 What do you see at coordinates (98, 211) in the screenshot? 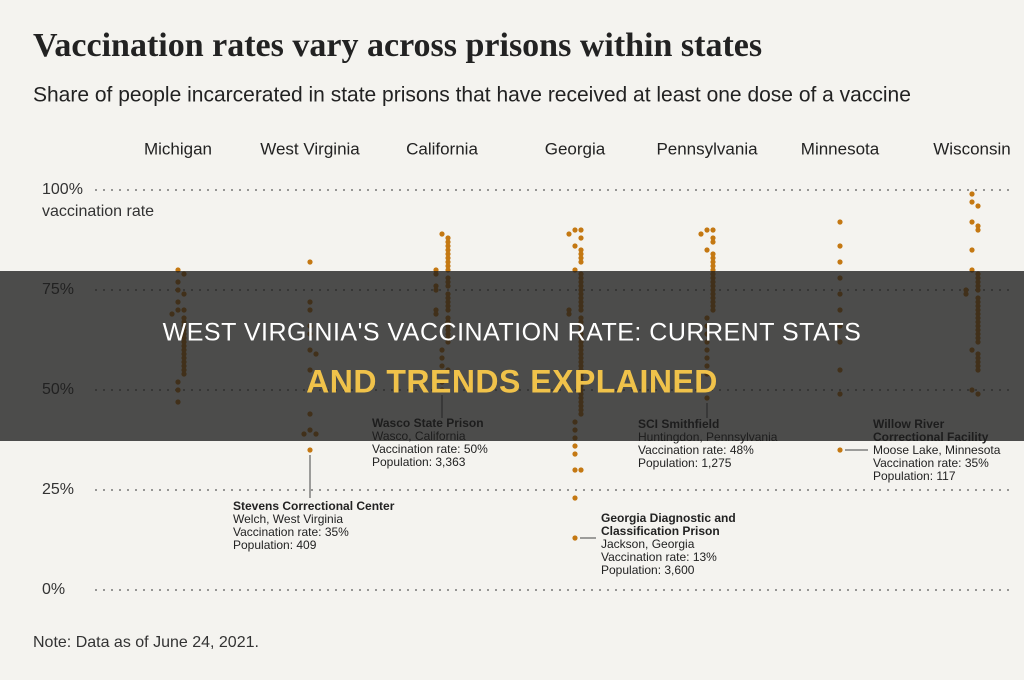
I see `y-axis-label: vaccination rate` at bounding box center [98, 211].